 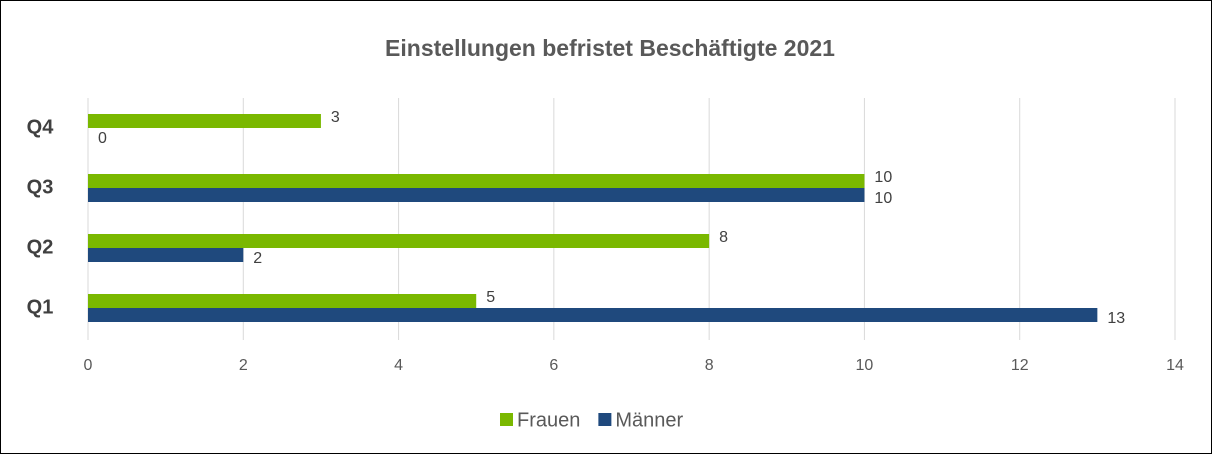 I want to click on data-label: 3, so click(x=335, y=117).